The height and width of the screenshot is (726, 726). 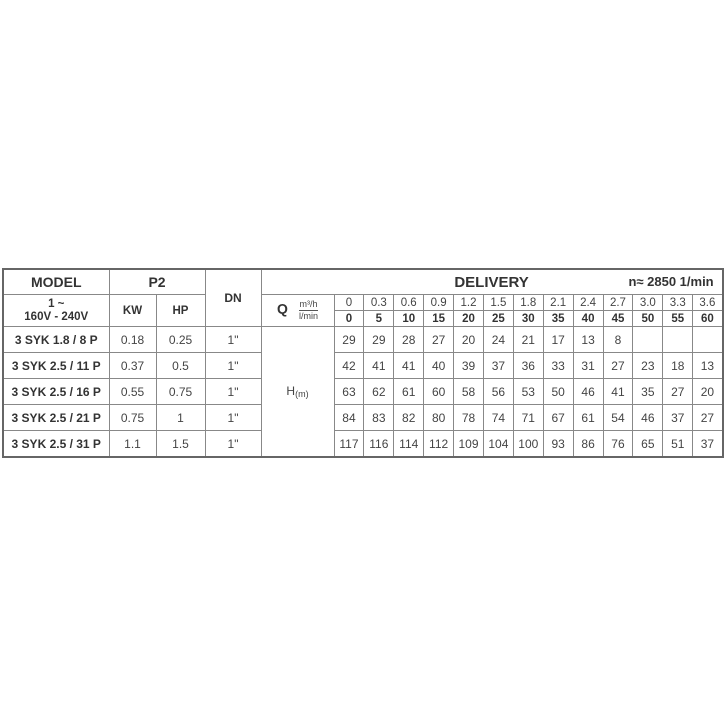 I want to click on head-cell: 56, so click(x=498, y=391).